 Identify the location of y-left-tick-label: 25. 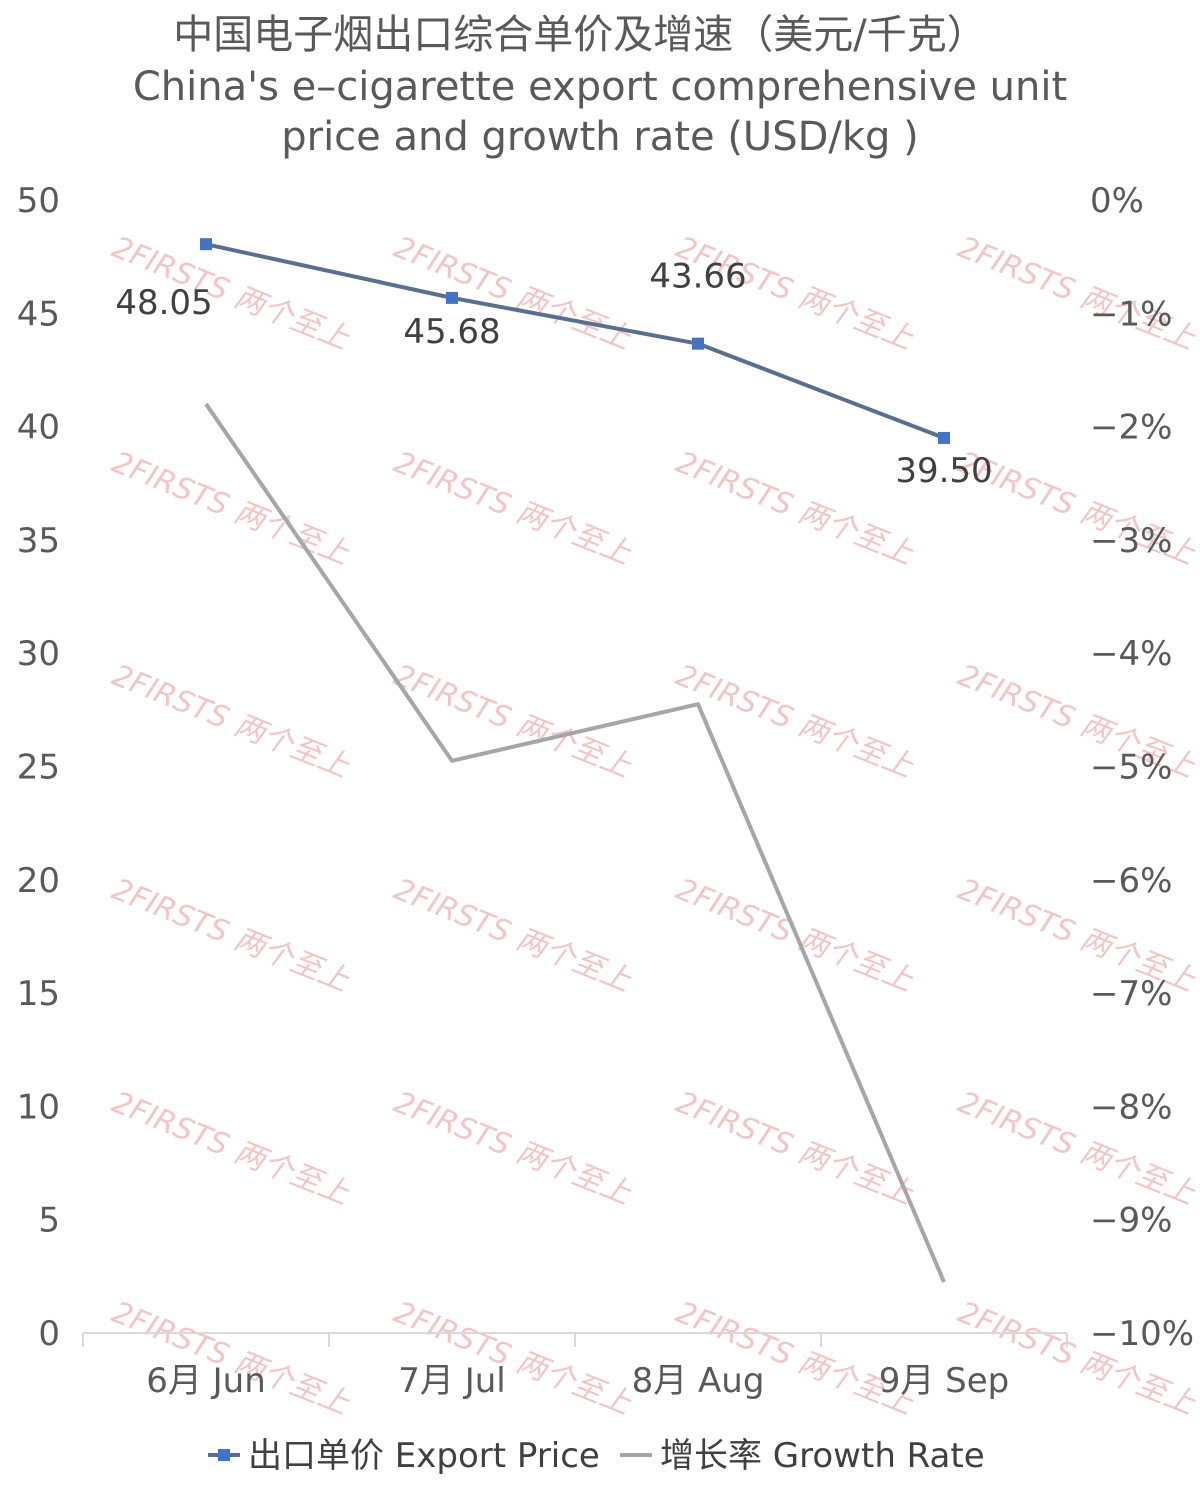
(38, 768).